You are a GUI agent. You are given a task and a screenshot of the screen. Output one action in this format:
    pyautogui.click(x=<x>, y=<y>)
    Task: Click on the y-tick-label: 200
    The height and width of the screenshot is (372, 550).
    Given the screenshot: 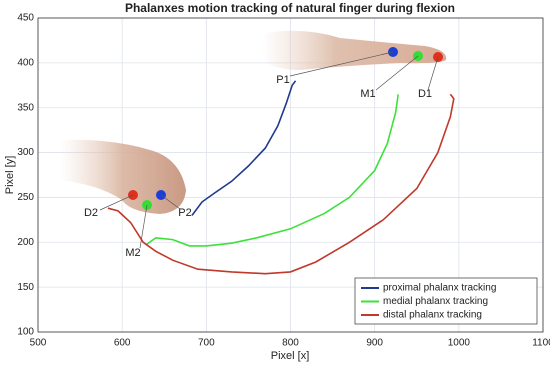 What is the action you would take?
    pyautogui.click(x=25, y=242)
    